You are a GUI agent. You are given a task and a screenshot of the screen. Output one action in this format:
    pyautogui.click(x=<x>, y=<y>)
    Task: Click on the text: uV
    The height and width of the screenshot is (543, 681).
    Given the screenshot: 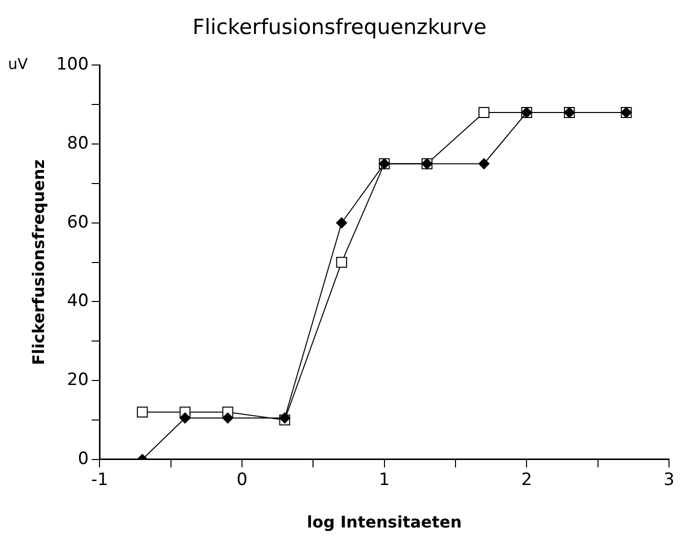 What is the action you would take?
    pyautogui.click(x=18, y=64)
    